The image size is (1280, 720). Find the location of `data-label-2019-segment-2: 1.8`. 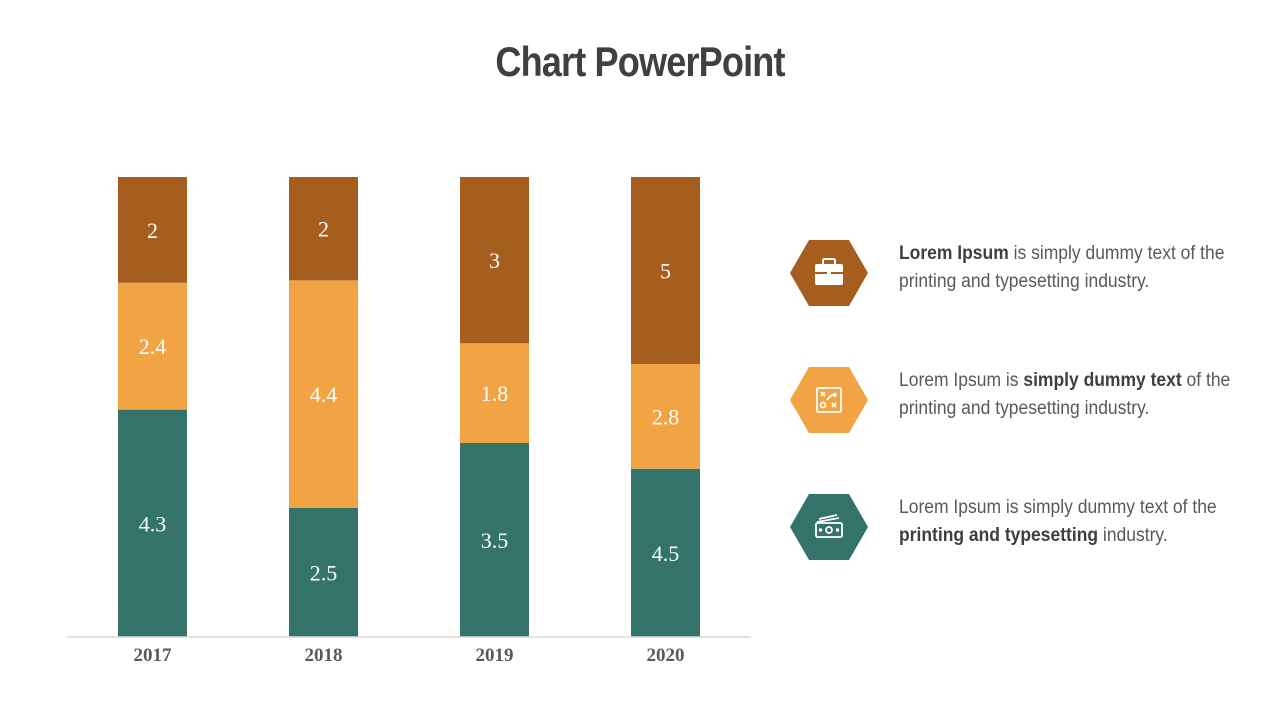

data-label-2019-segment-2: 1.8 is located at coordinates (495, 393).